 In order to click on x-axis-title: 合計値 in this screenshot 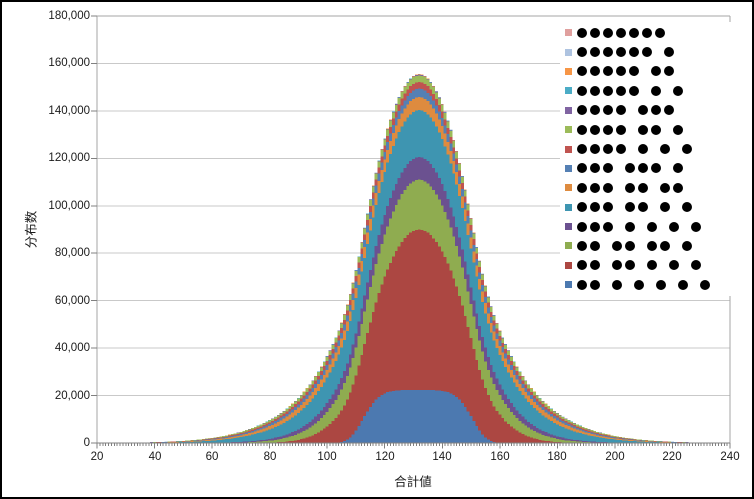, I will do `click(413, 482)`.